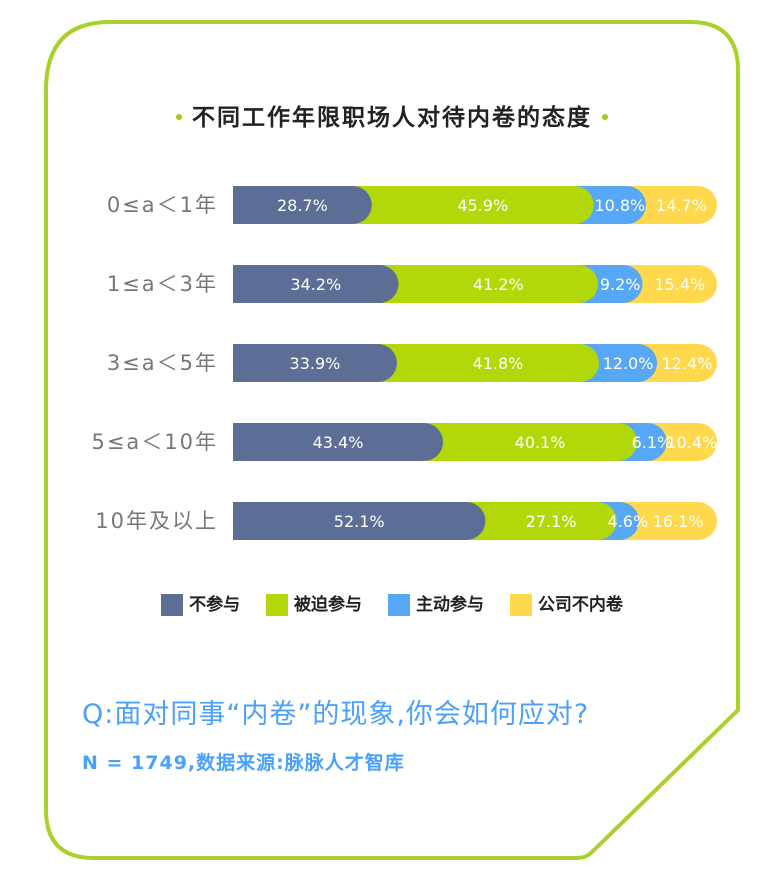  I want to click on data-label: 43.4%, so click(338, 442).